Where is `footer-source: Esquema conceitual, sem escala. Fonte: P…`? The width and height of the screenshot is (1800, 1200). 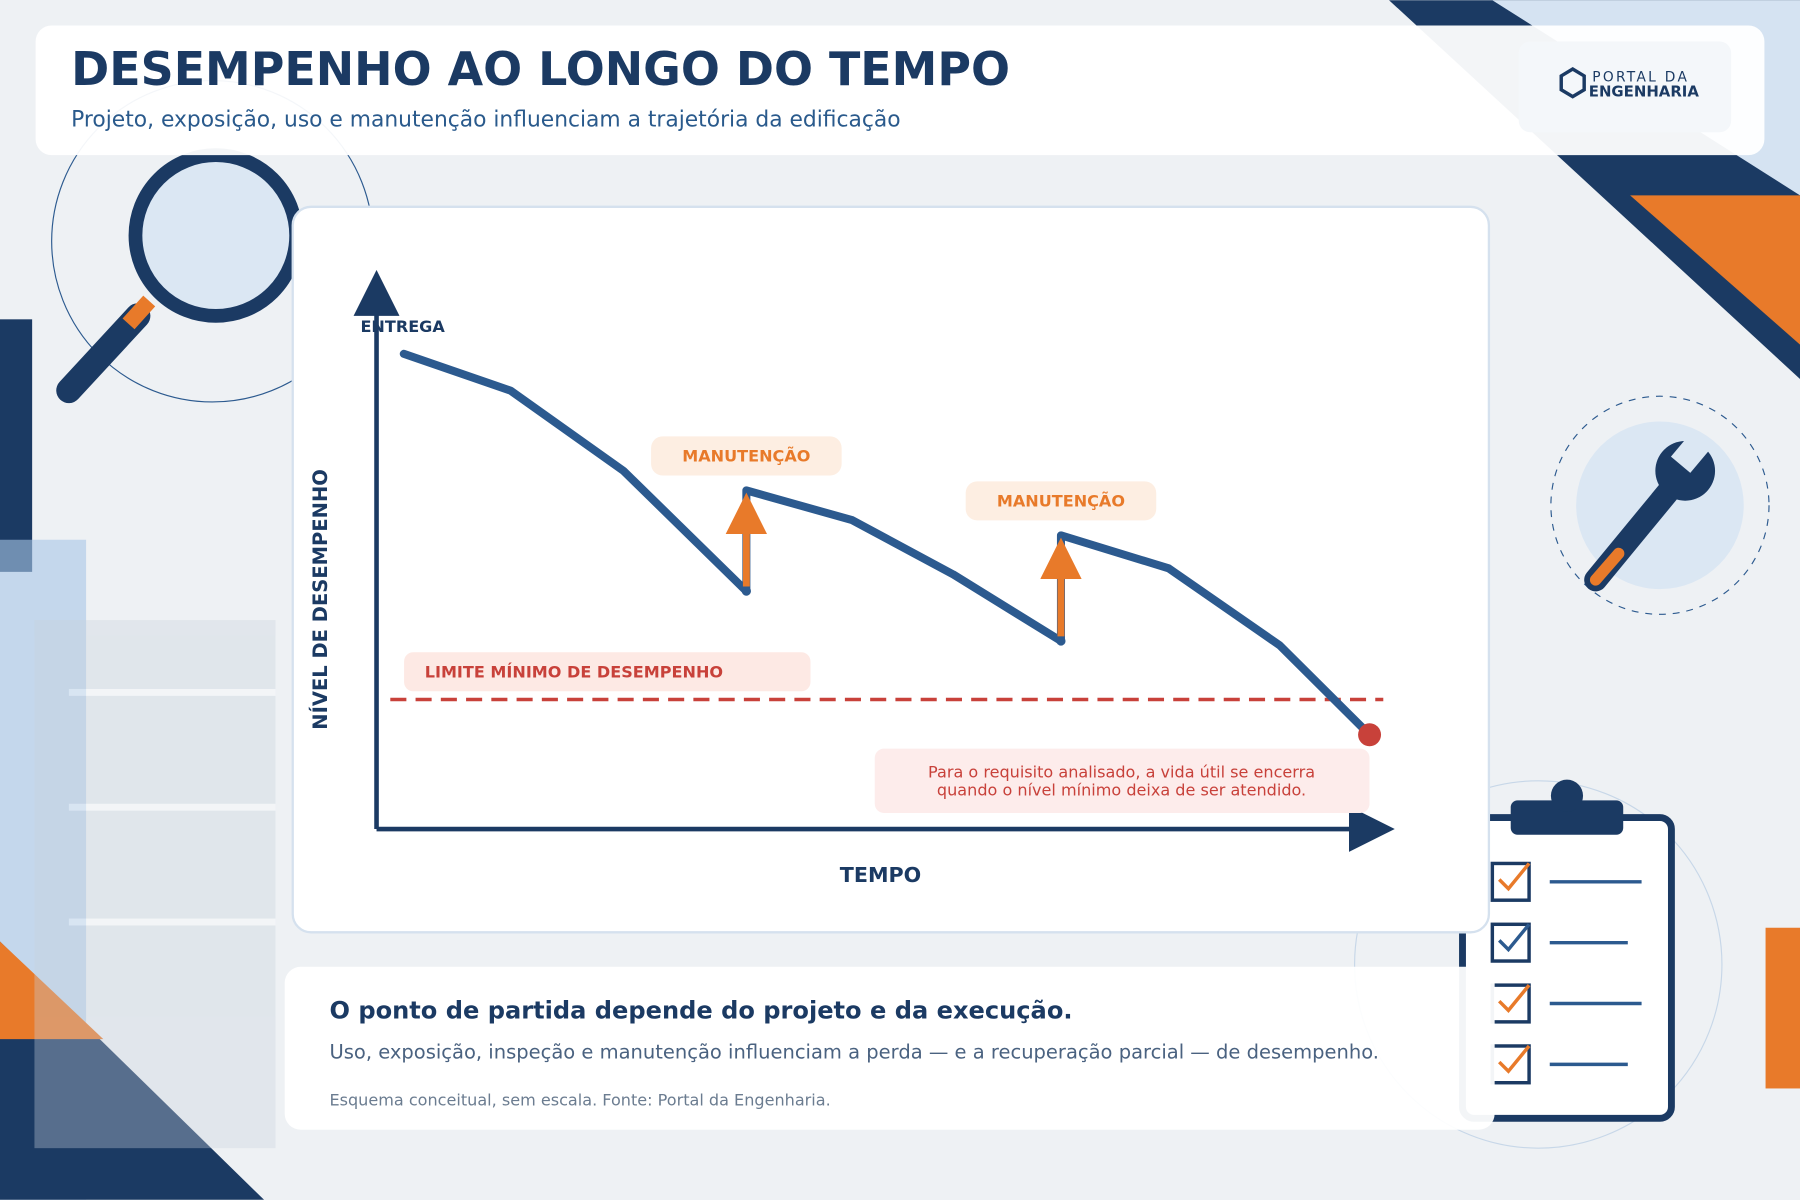 footer-source: Esquema conceitual, sem escala. Fonte: P… is located at coordinates (579, 1100).